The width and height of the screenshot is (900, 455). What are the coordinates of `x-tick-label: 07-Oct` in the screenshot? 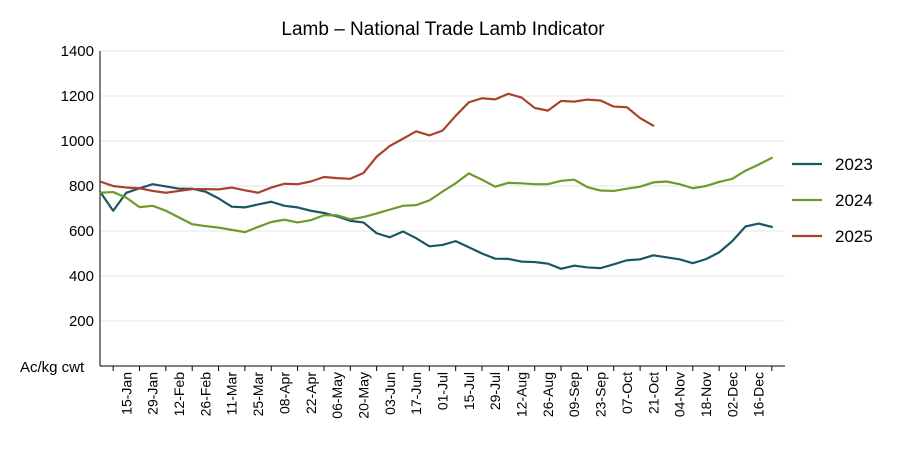 It's located at (627, 393).